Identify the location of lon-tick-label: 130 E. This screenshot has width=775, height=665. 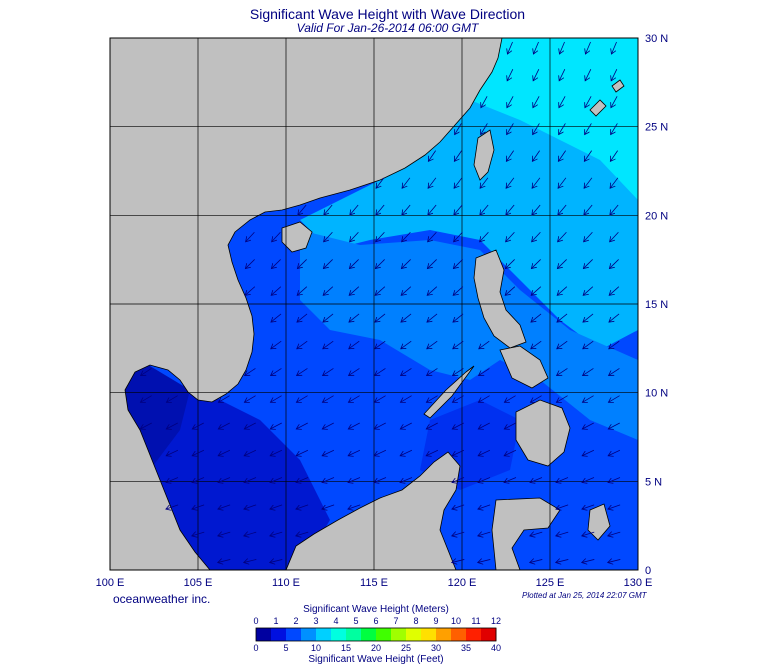
(638, 583).